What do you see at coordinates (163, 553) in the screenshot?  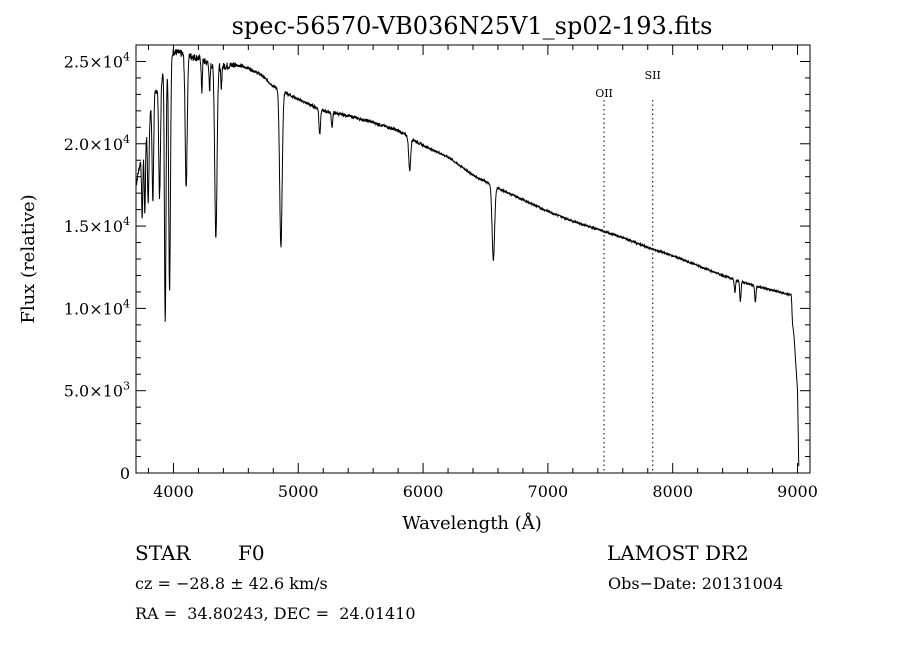 I see `object-class: STAR` at bounding box center [163, 553].